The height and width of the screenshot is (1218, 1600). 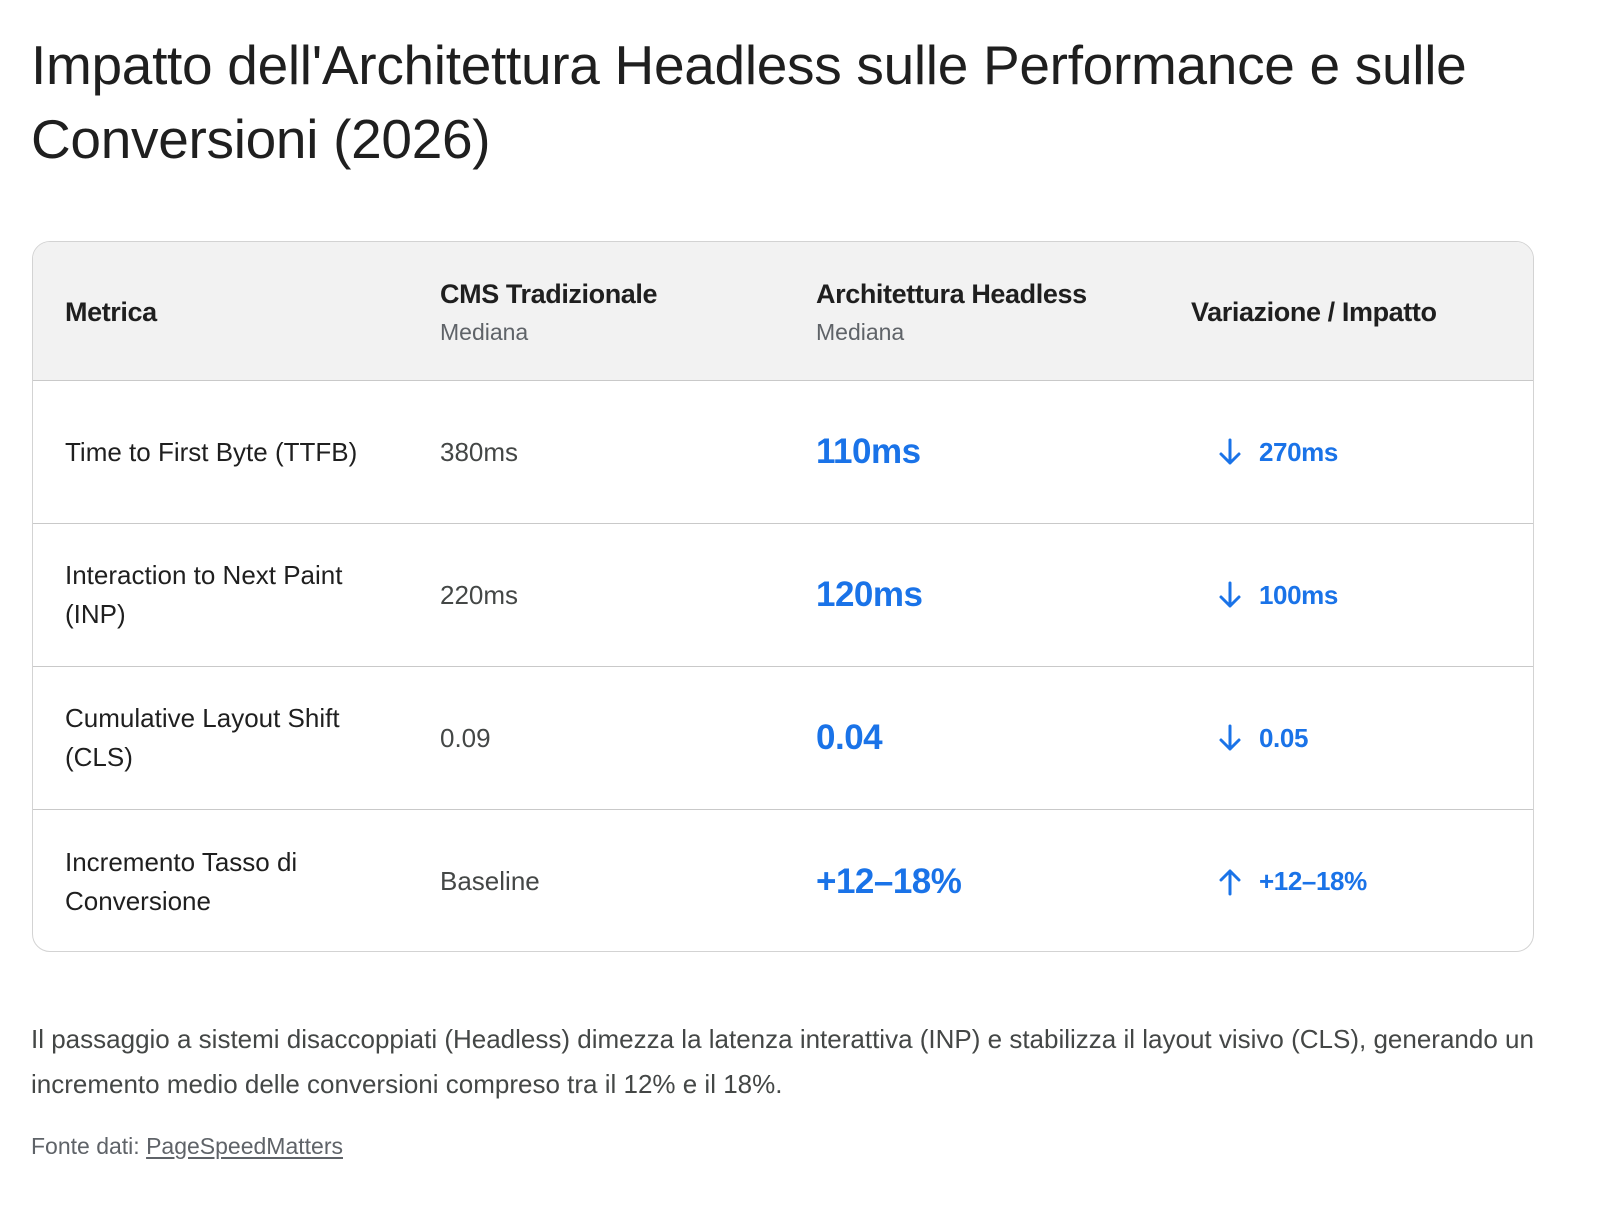 I want to click on traditional-value: 380ms, so click(x=479, y=451).